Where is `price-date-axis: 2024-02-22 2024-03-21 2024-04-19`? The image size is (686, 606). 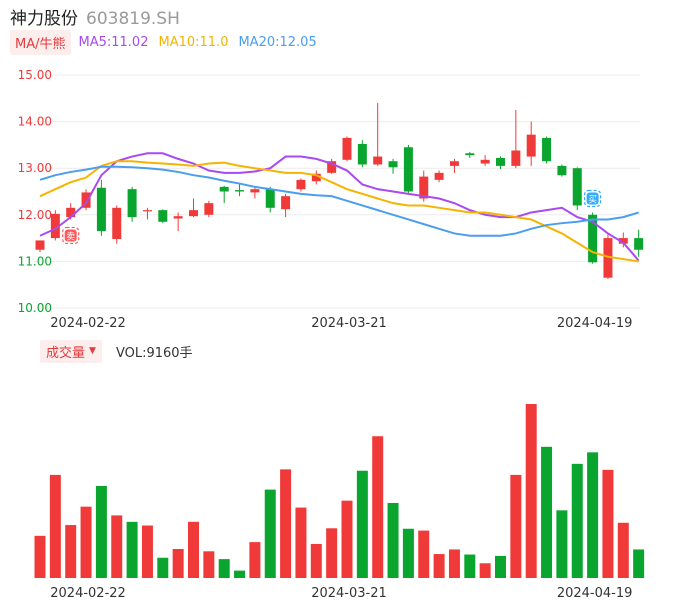
price-date-axis: 2024-02-22 2024-03-21 2024-04-19 is located at coordinates (341, 323).